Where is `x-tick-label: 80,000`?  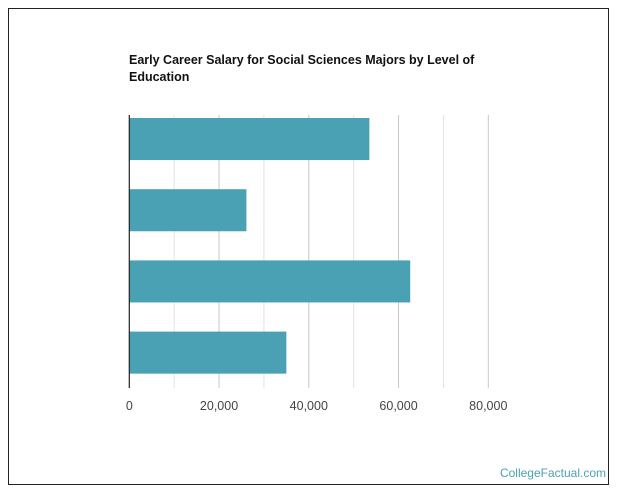 x-tick-label: 80,000 is located at coordinates (488, 406).